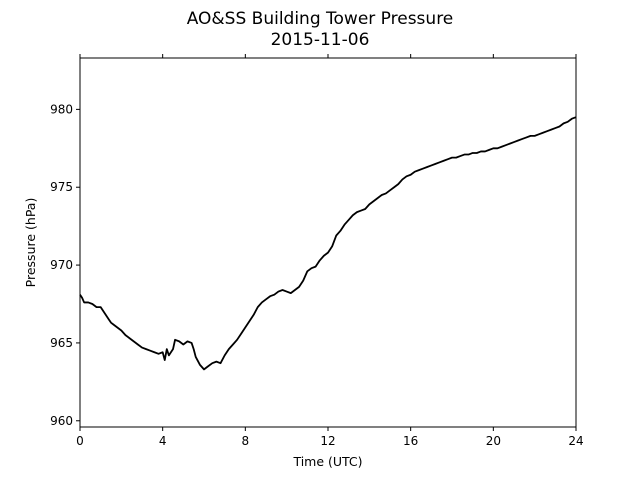  Describe the element at coordinates (246, 441) in the screenshot. I see `x-tick-label: 8` at that location.